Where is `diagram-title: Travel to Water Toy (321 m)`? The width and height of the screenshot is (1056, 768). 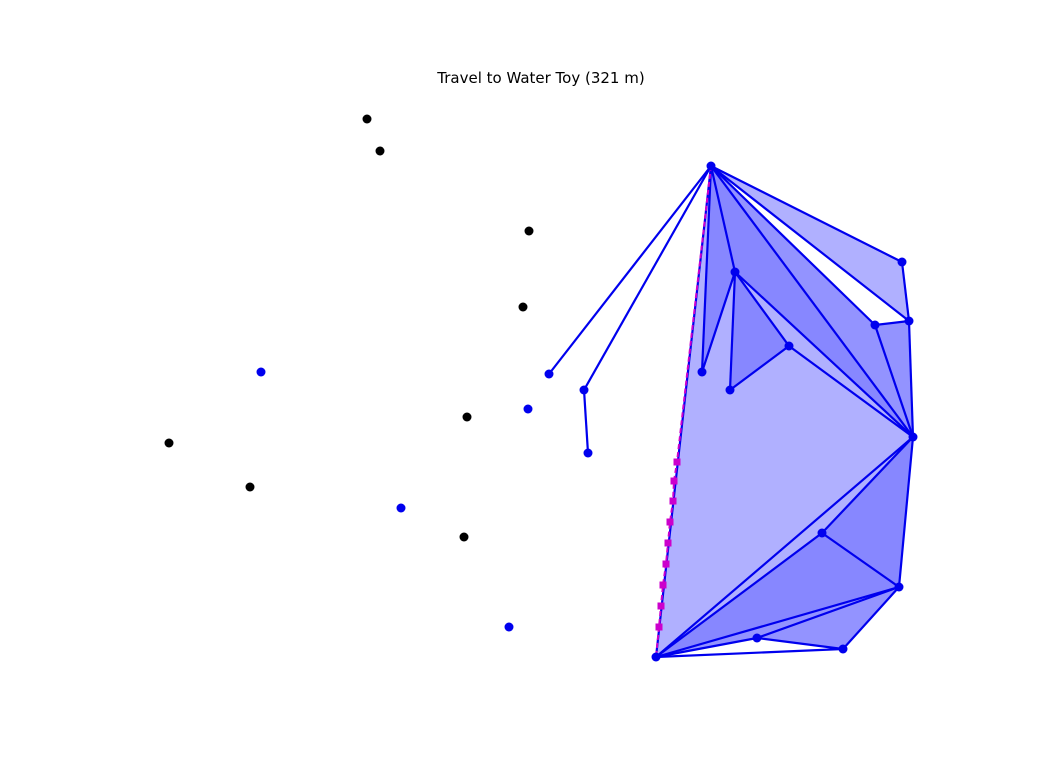 diagram-title: Travel to Water Toy (321 m) is located at coordinates (541, 78).